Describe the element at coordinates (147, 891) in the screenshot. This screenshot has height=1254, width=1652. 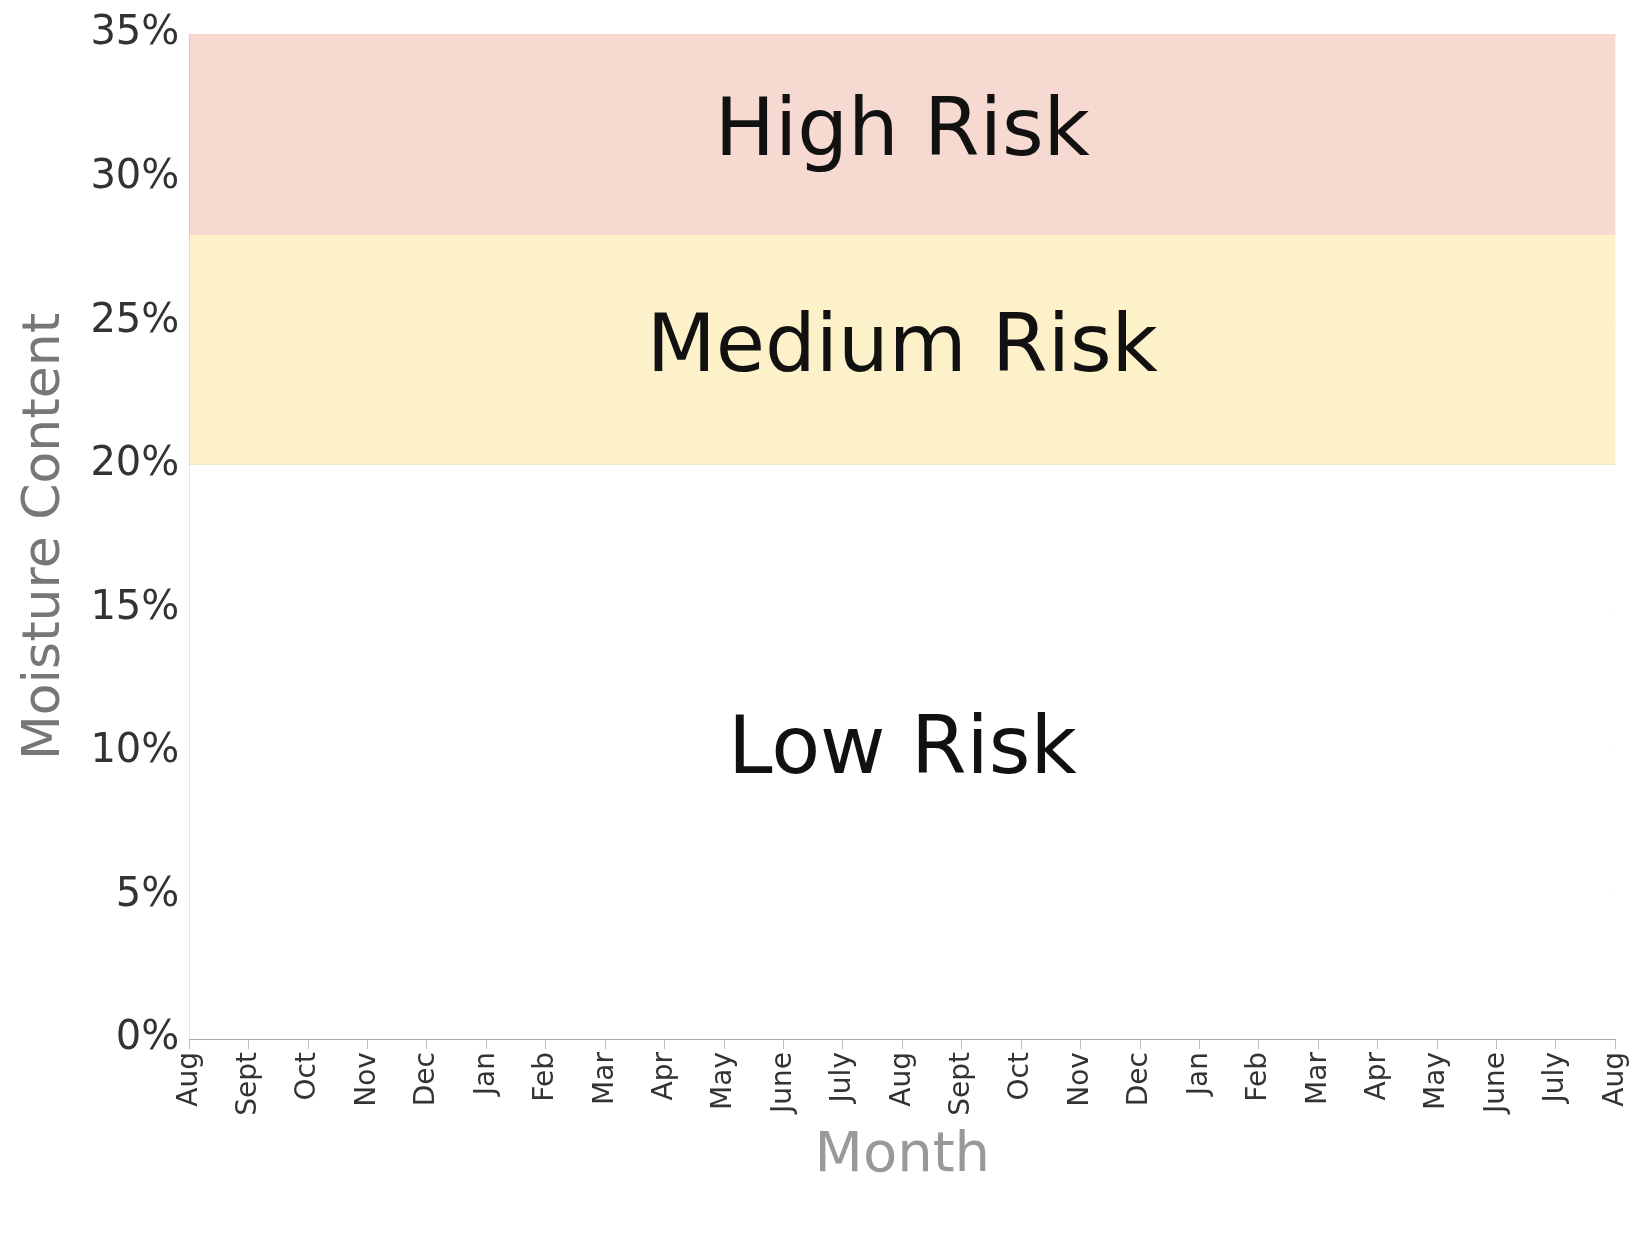
I see `y-tick-label: 5%` at that location.